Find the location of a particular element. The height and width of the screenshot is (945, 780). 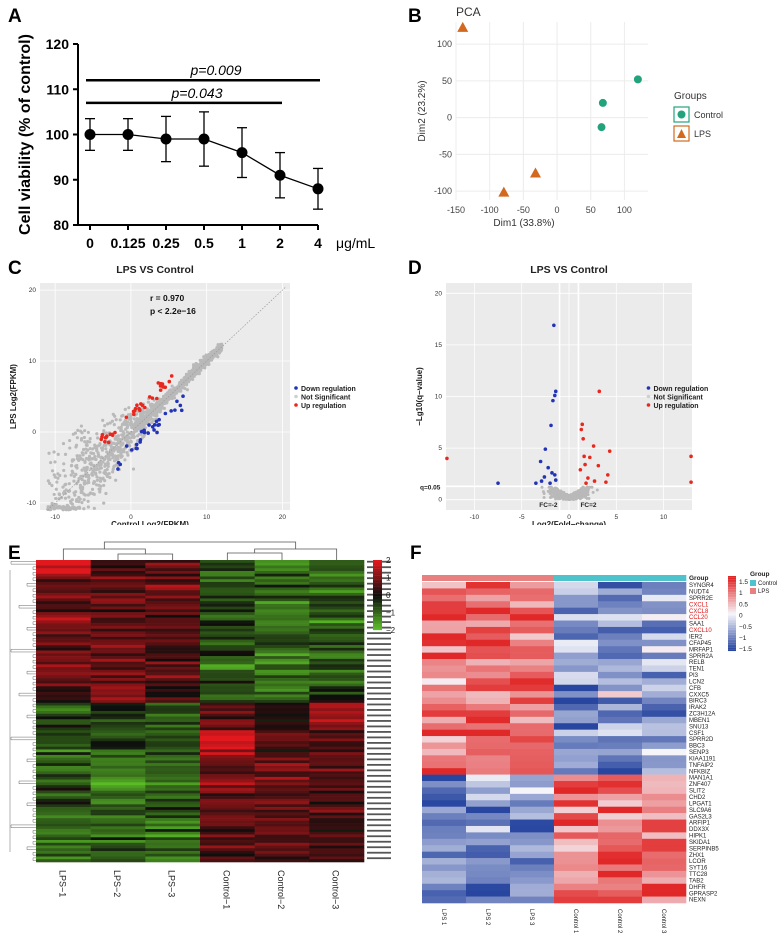

row-id-label is located at coordinates (379, 770).